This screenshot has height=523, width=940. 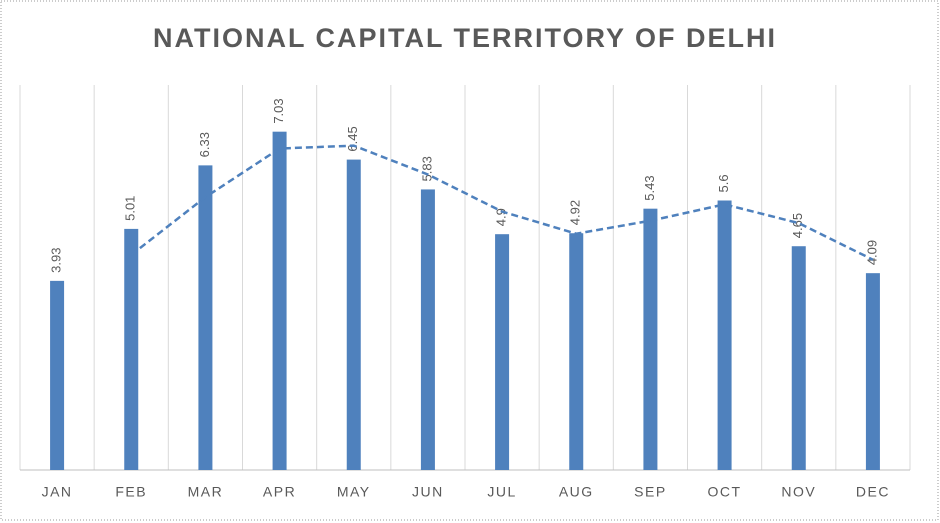 What do you see at coordinates (465, 38) in the screenshot?
I see `chart-title: NATIONAL CAPITAL TERRITORY OF DELHI` at bounding box center [465, 38].